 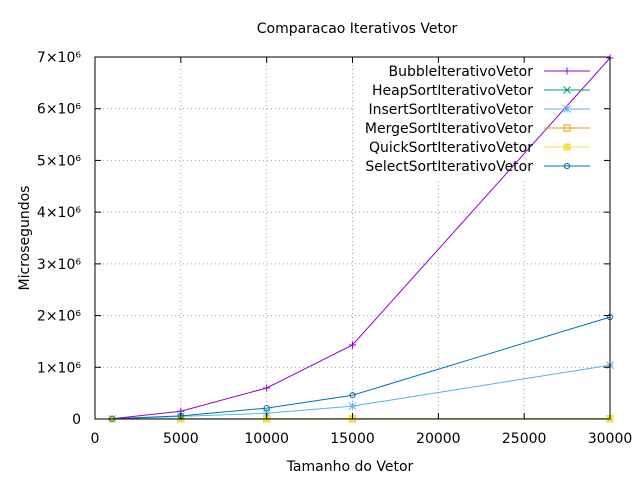 I want to click on legend-label: HeapSortIterativoVetor, so click(x=452, y=91).